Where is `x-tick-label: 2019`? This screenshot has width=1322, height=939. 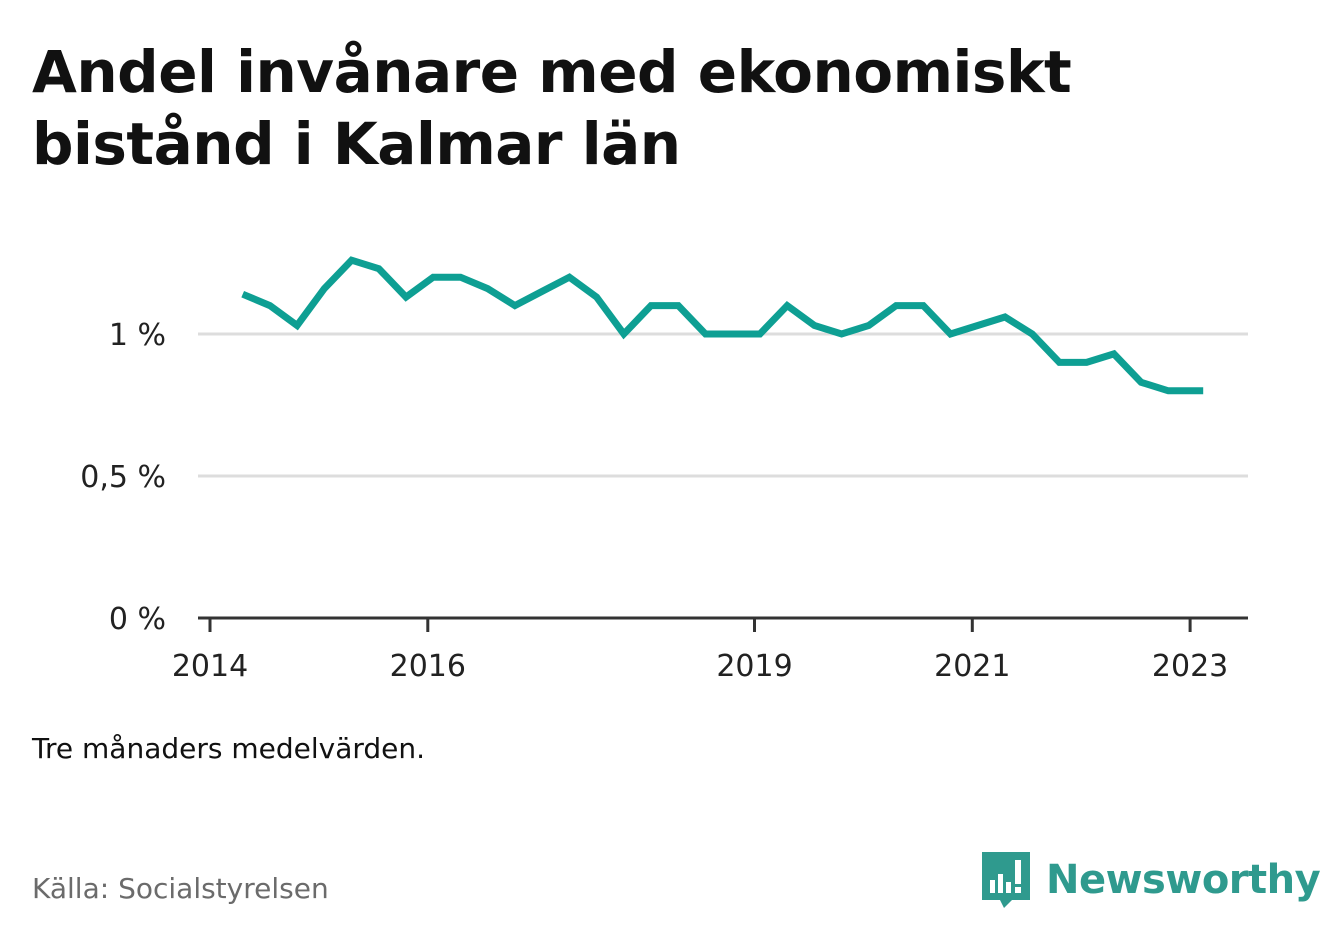 x-tick-label: 2019 is located at coordinates (754, 666).